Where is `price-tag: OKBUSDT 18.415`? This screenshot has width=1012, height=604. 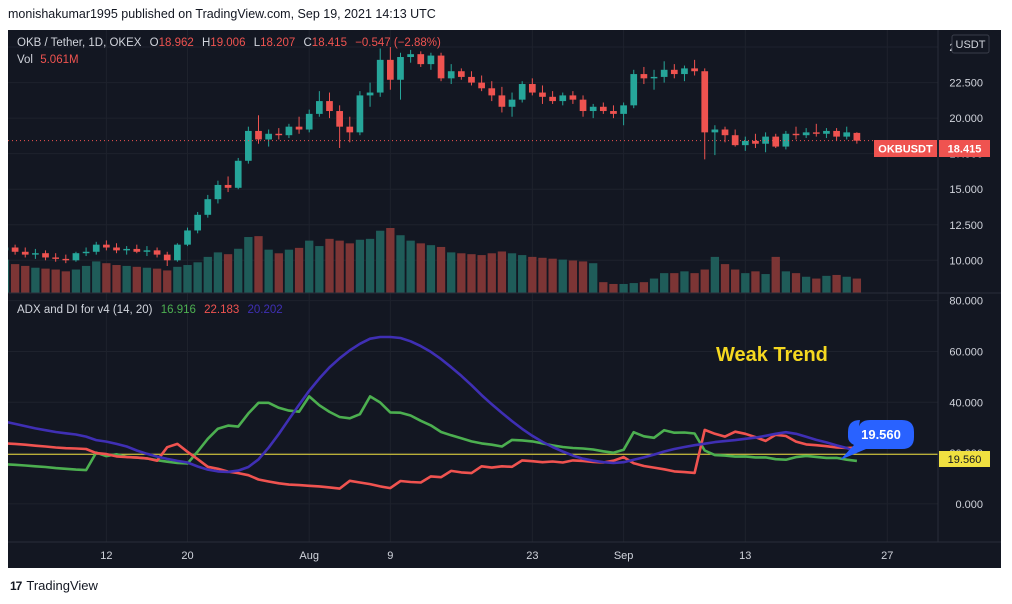
price-tag: OKBUSDT 18.415 is located at coordinates (932, 148).